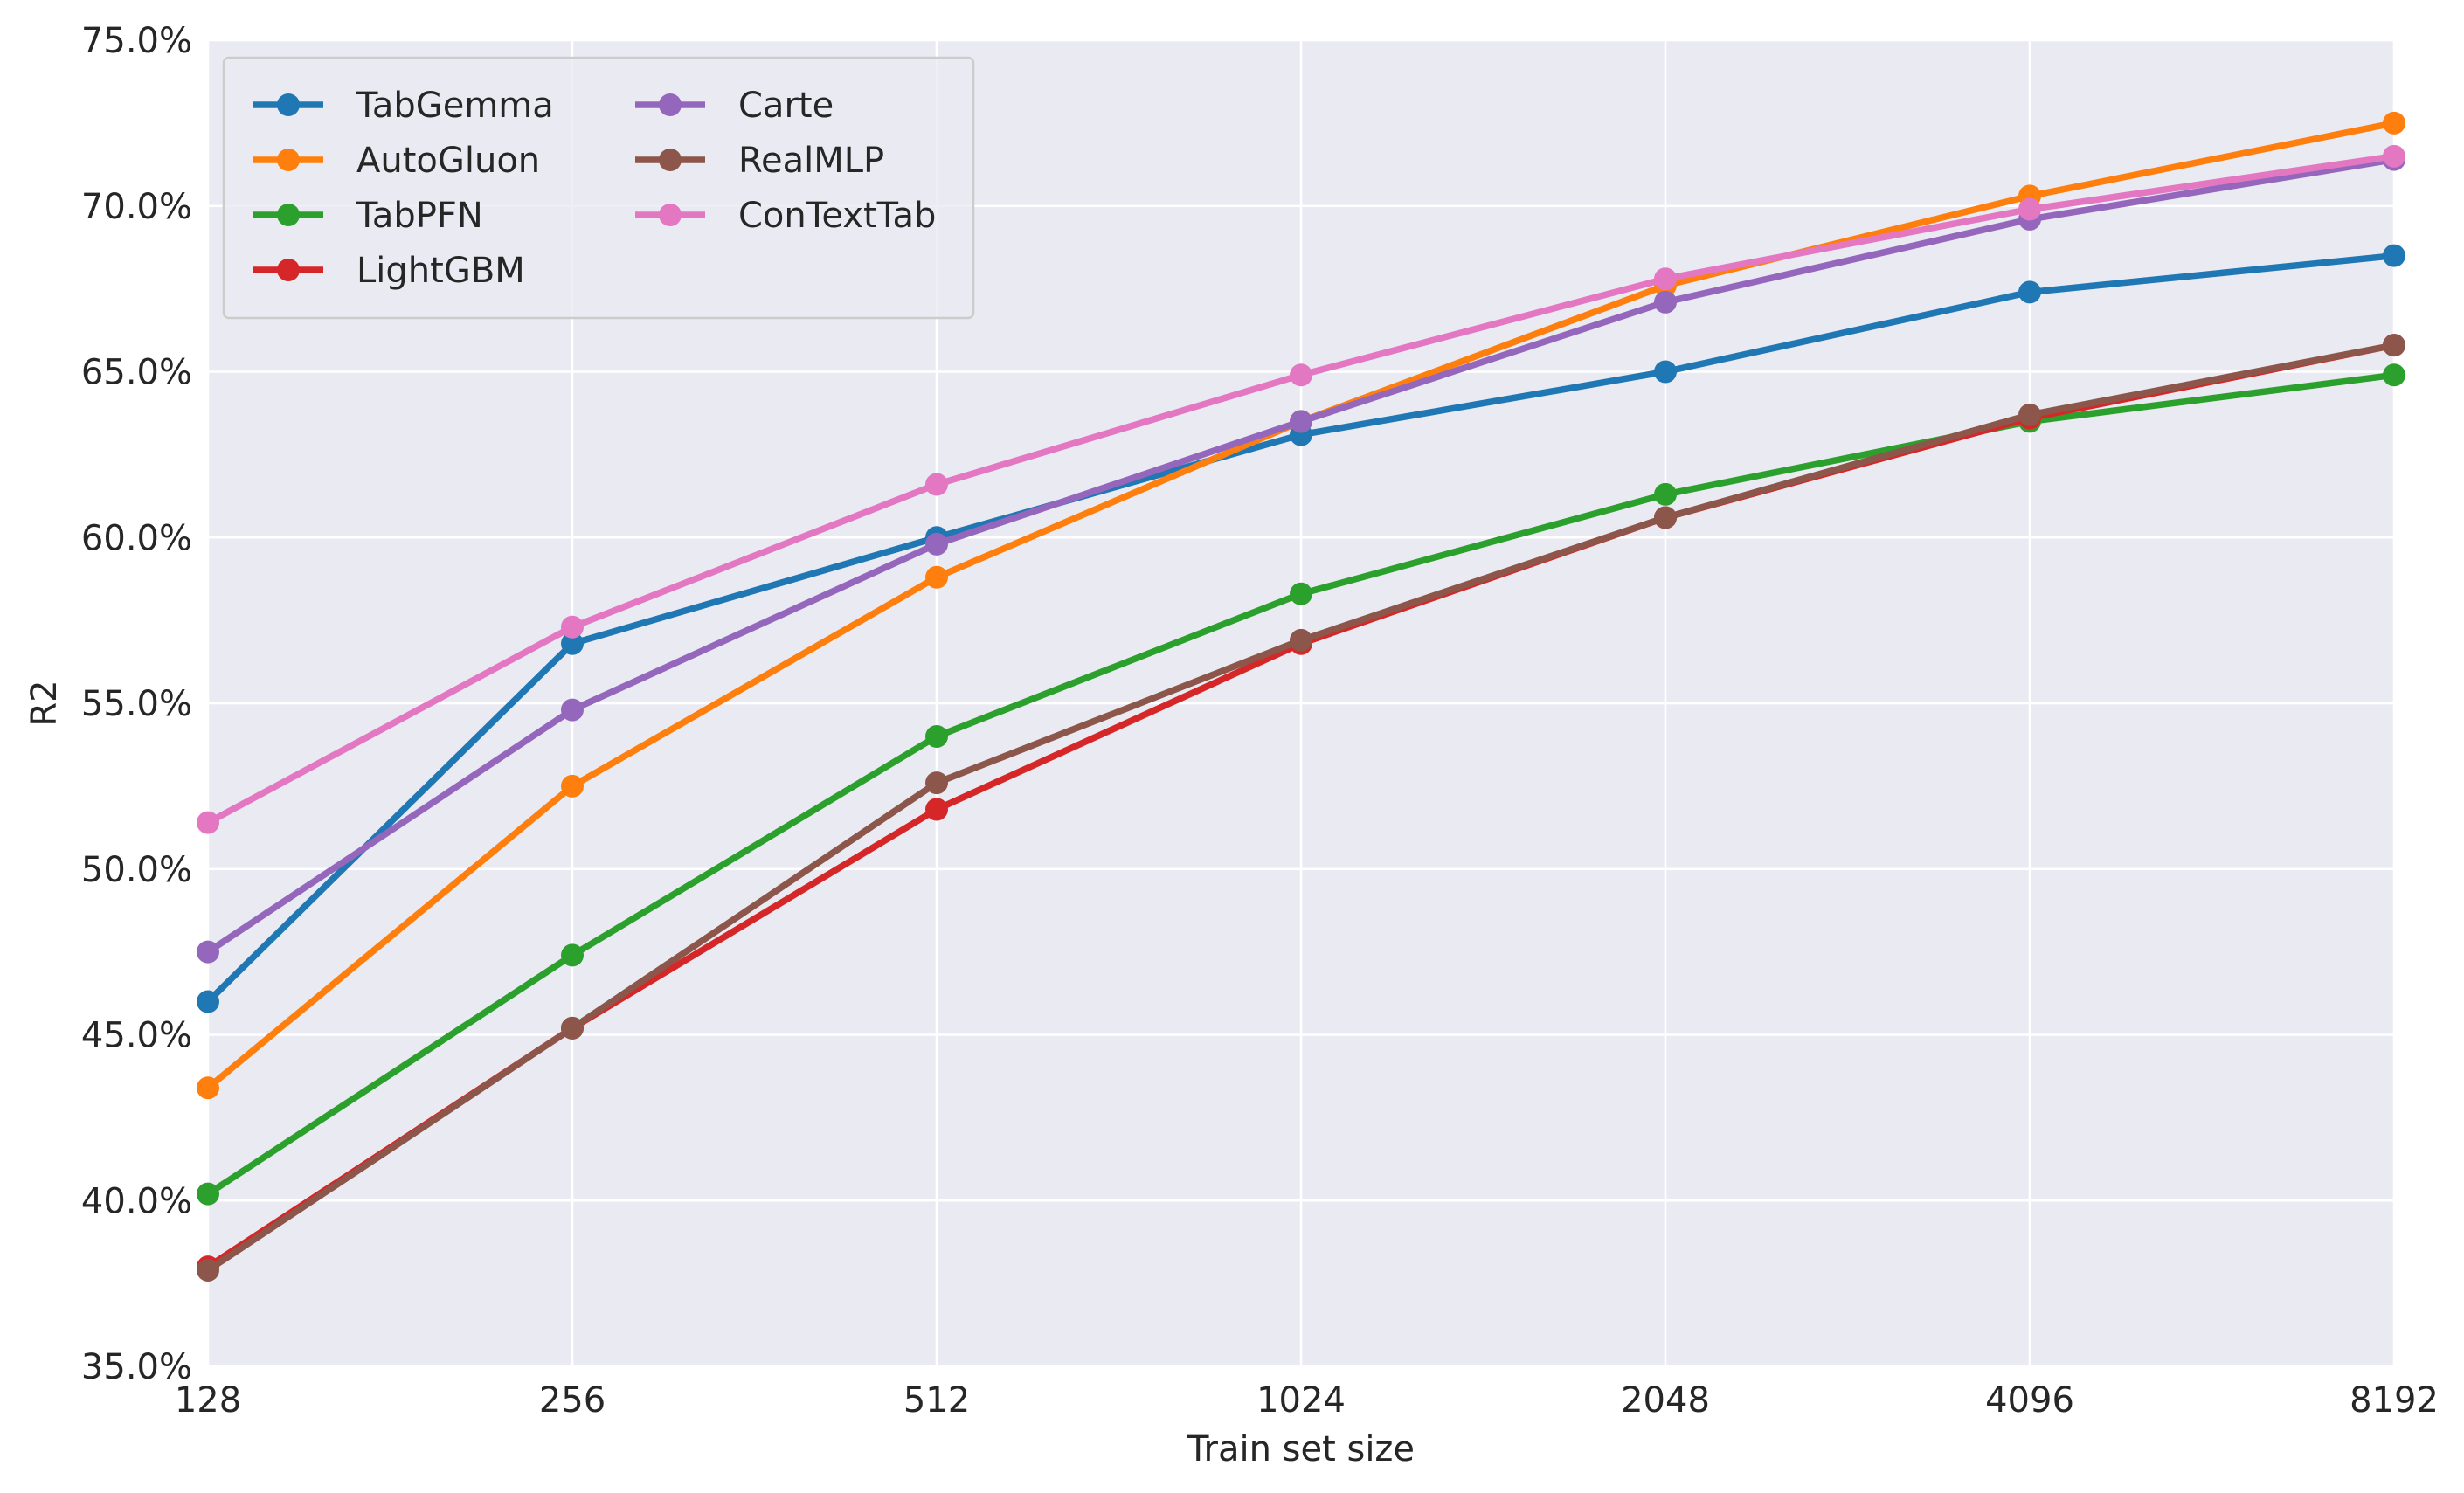 This screenshot has width=2464, height=1493. I want to click on legend-label-realmlp: RealMLP, so click(811, 161).